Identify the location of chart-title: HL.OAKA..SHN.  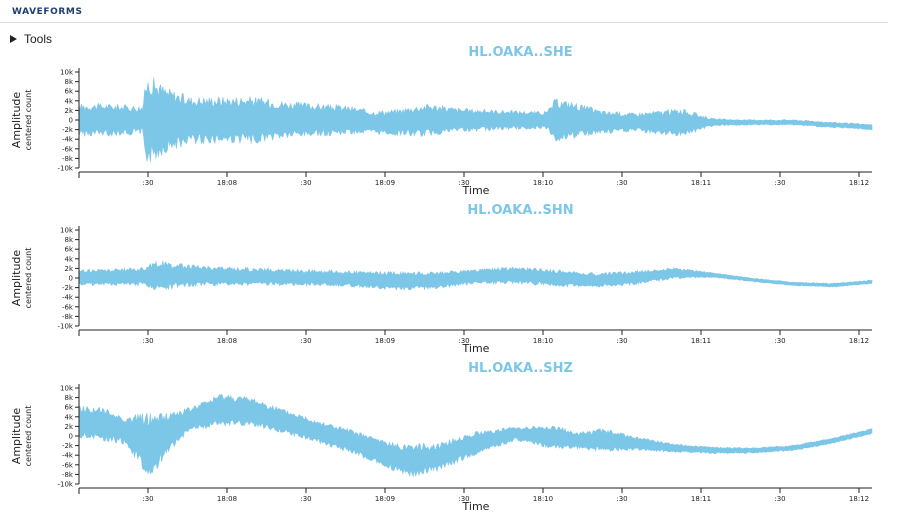
(520, 210).